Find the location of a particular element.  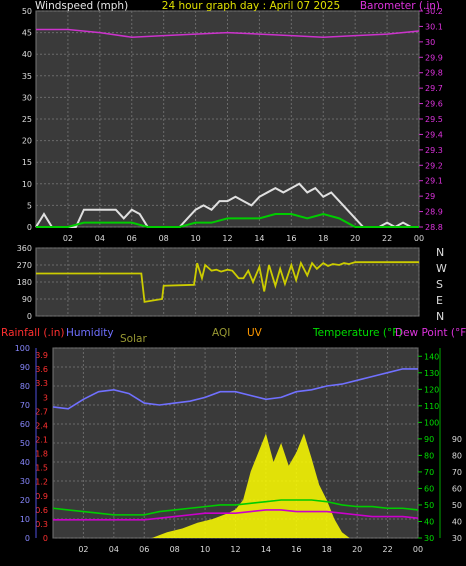

compass-label: W is located at coordinates (441, 268).